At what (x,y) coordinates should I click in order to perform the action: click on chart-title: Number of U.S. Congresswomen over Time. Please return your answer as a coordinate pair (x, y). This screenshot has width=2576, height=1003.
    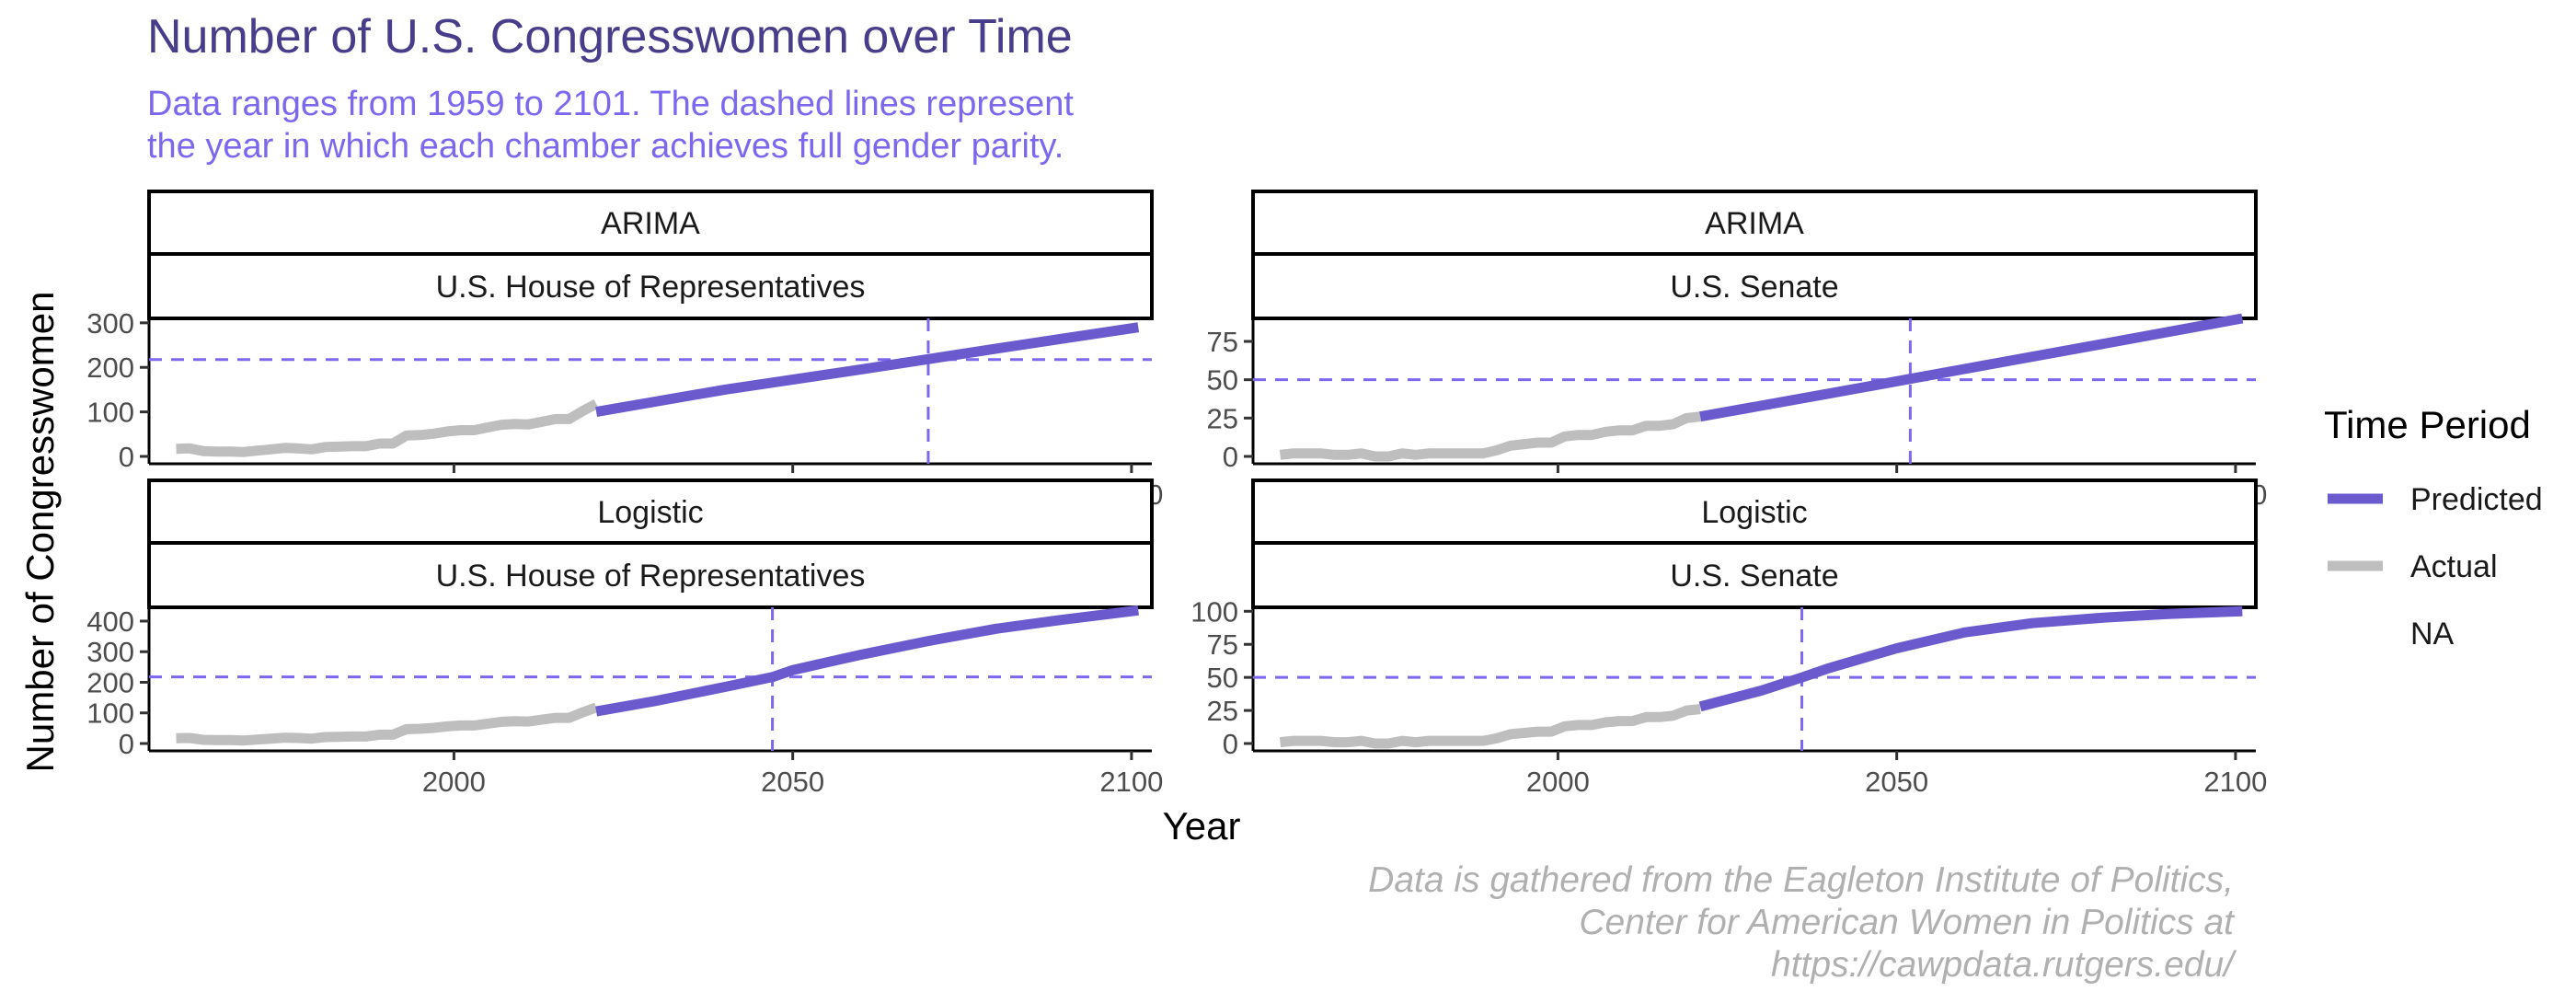
    Looking at the image, I should click on (610, 36).